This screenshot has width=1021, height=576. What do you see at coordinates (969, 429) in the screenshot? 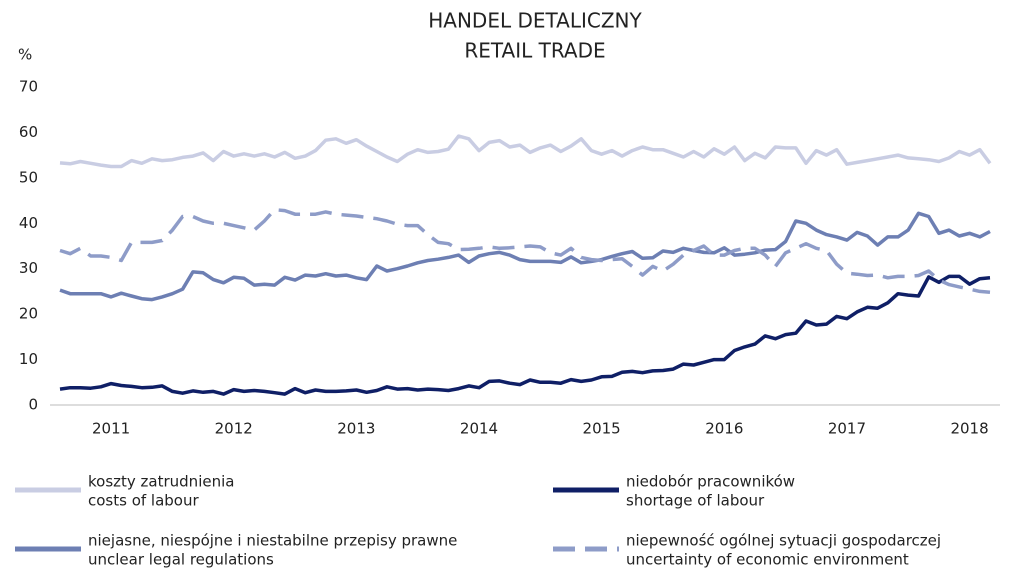
I see `x-tick-label: 2018` at bounding box center [969, 429].